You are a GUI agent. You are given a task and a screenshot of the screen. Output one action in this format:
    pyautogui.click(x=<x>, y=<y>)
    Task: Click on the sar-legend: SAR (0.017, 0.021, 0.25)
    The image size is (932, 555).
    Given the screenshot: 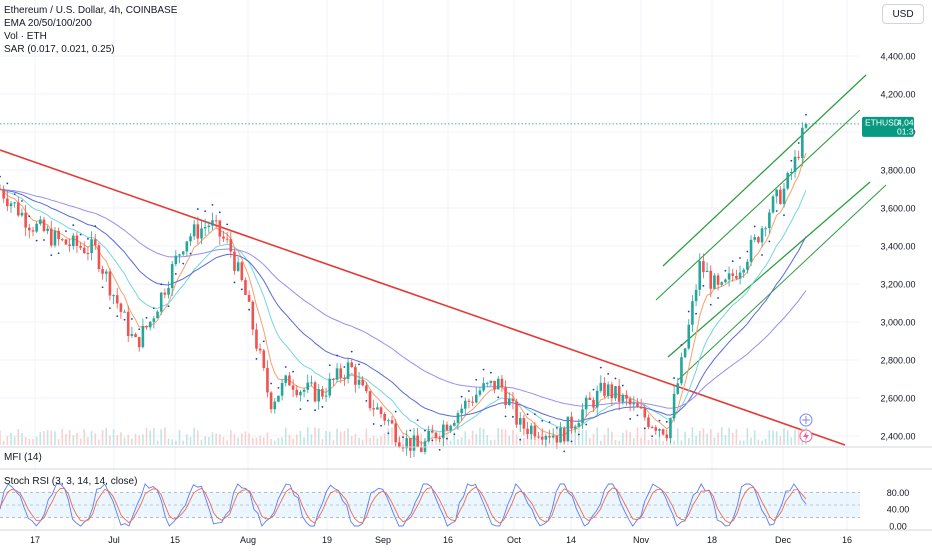 What is the action you would take?
    pyautogui.click(x=59, y=49)
    